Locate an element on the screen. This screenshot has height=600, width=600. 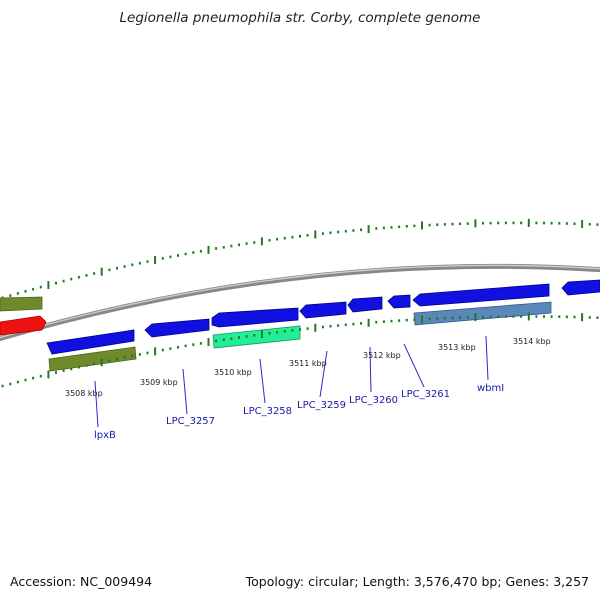
gene-label-wbmI: wbmI is located at coordinates (490, 388).